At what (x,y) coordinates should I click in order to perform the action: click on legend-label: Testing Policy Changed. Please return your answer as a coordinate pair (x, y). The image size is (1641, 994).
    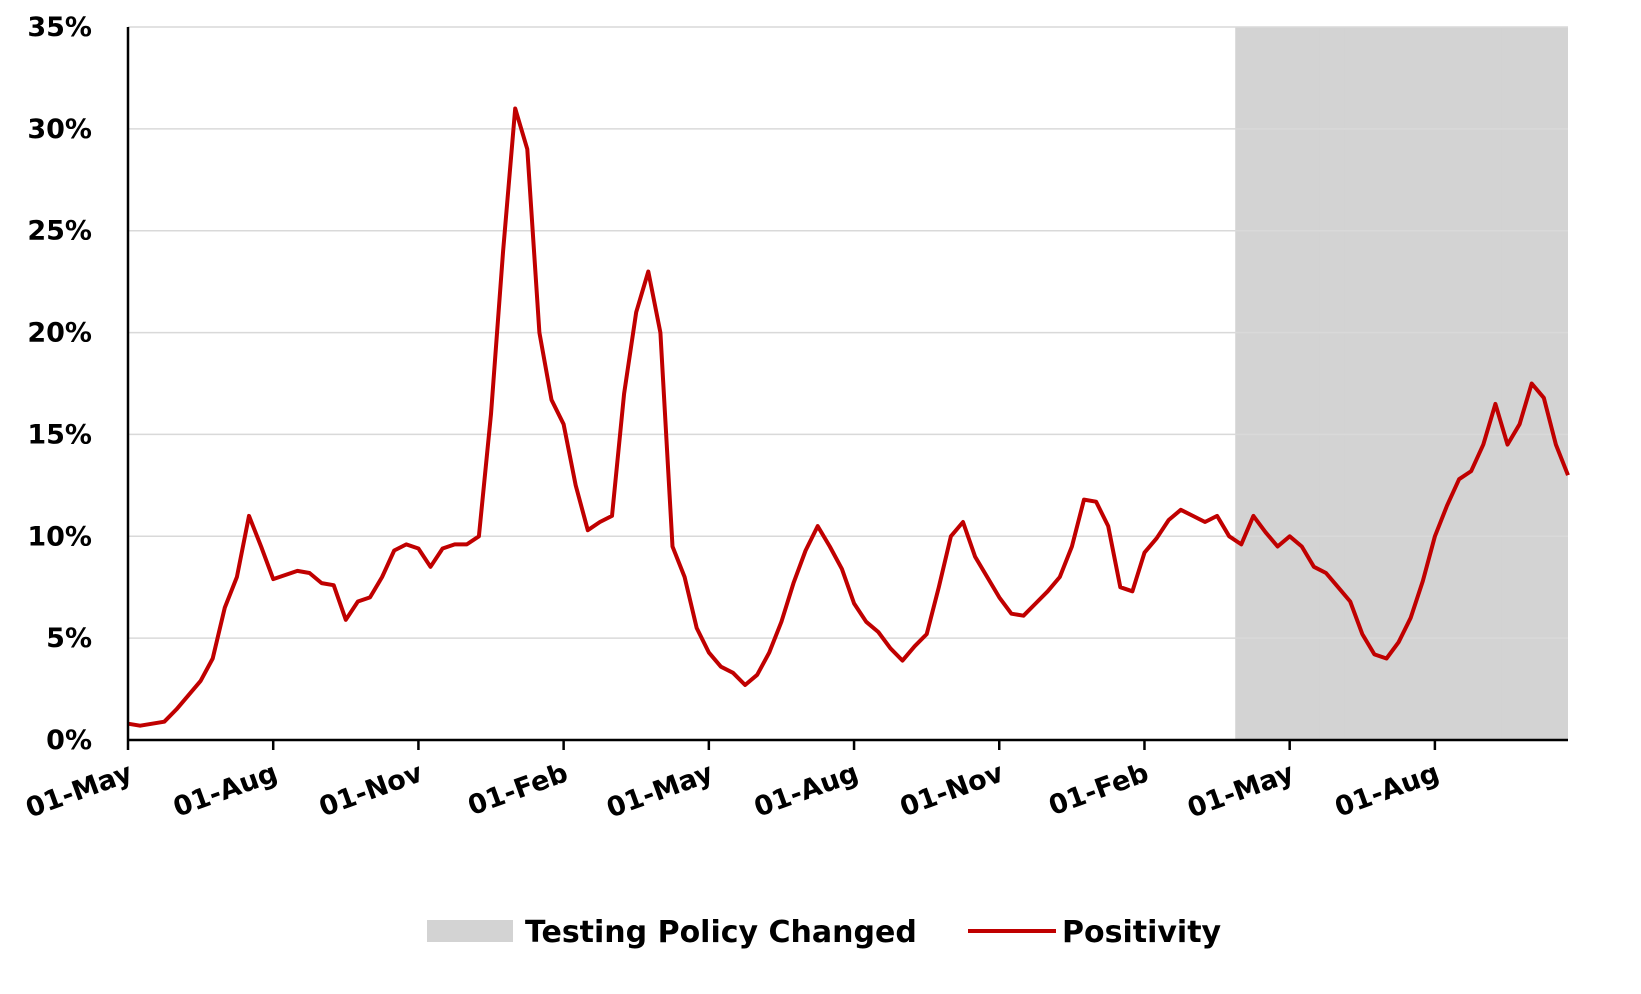
    Looking at the image, I should click on (721, 932).